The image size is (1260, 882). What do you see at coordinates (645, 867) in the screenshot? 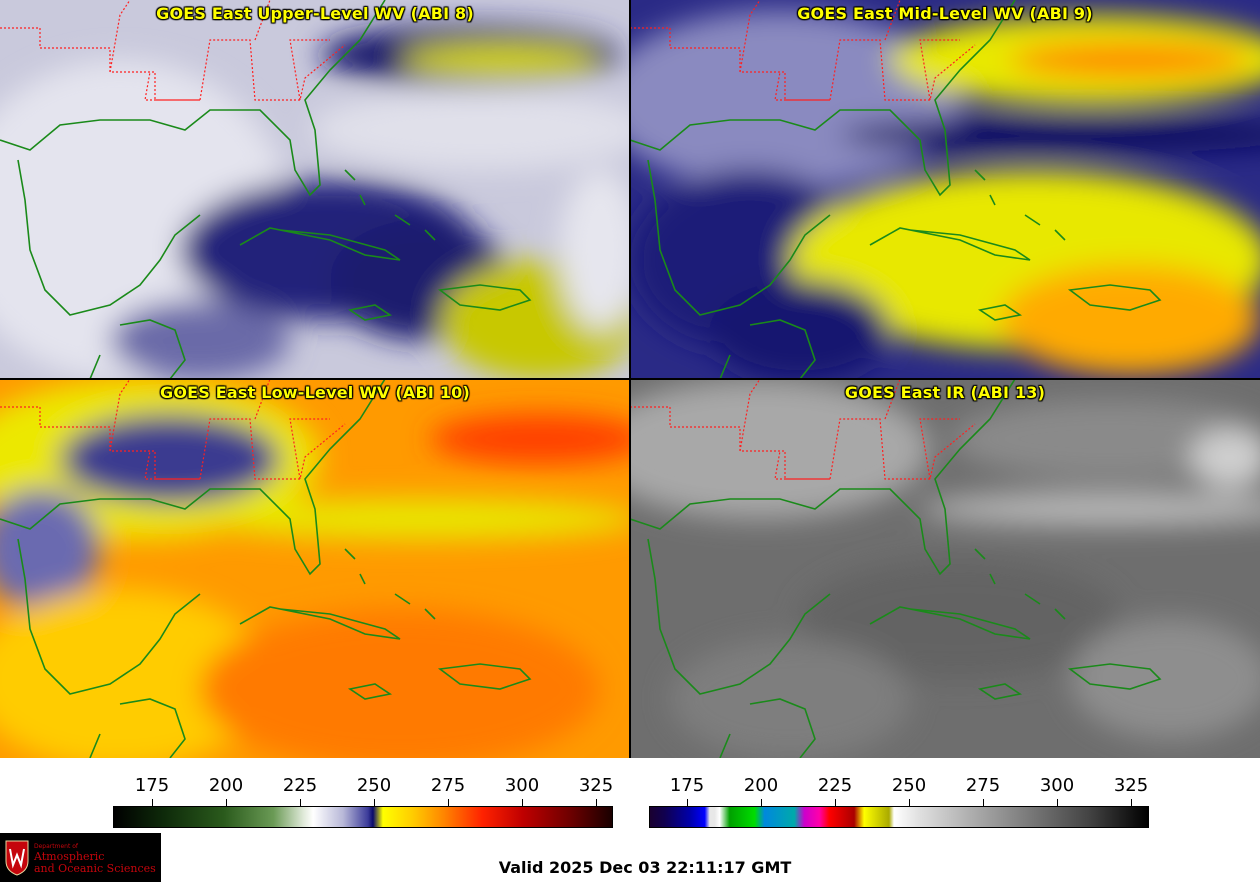
I see `valid-time: Valid 2025 Dec 03 22:11:17 GMT` at bounding box center [645, 867].